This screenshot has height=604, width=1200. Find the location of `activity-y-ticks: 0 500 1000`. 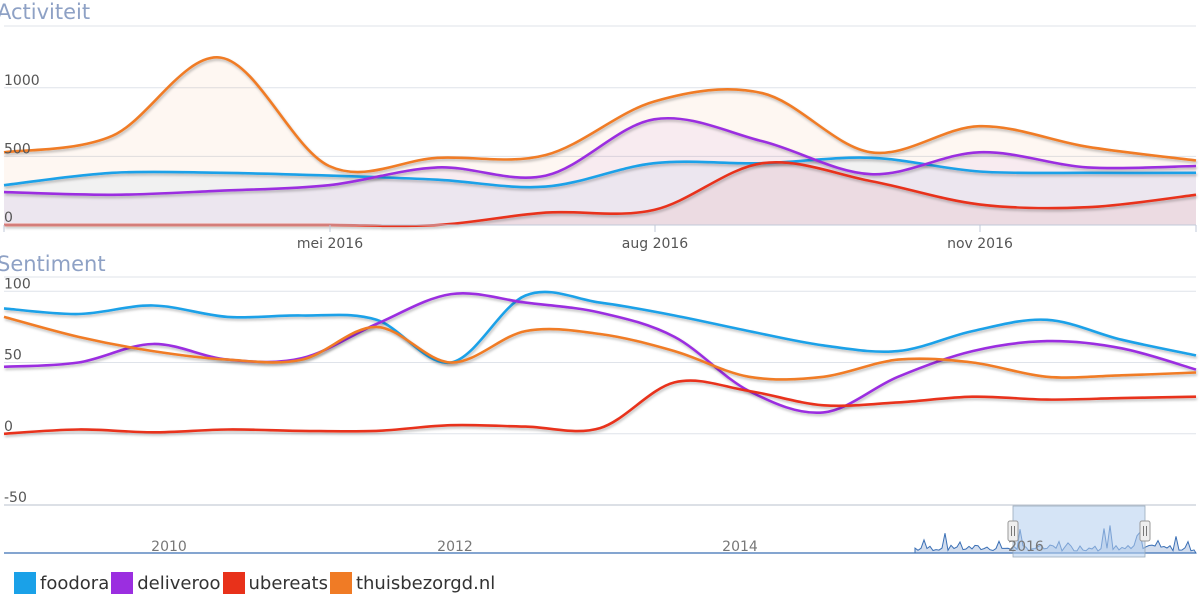

activity-y-ticks: 0 500 1000 is located at coordinates (22, 149).